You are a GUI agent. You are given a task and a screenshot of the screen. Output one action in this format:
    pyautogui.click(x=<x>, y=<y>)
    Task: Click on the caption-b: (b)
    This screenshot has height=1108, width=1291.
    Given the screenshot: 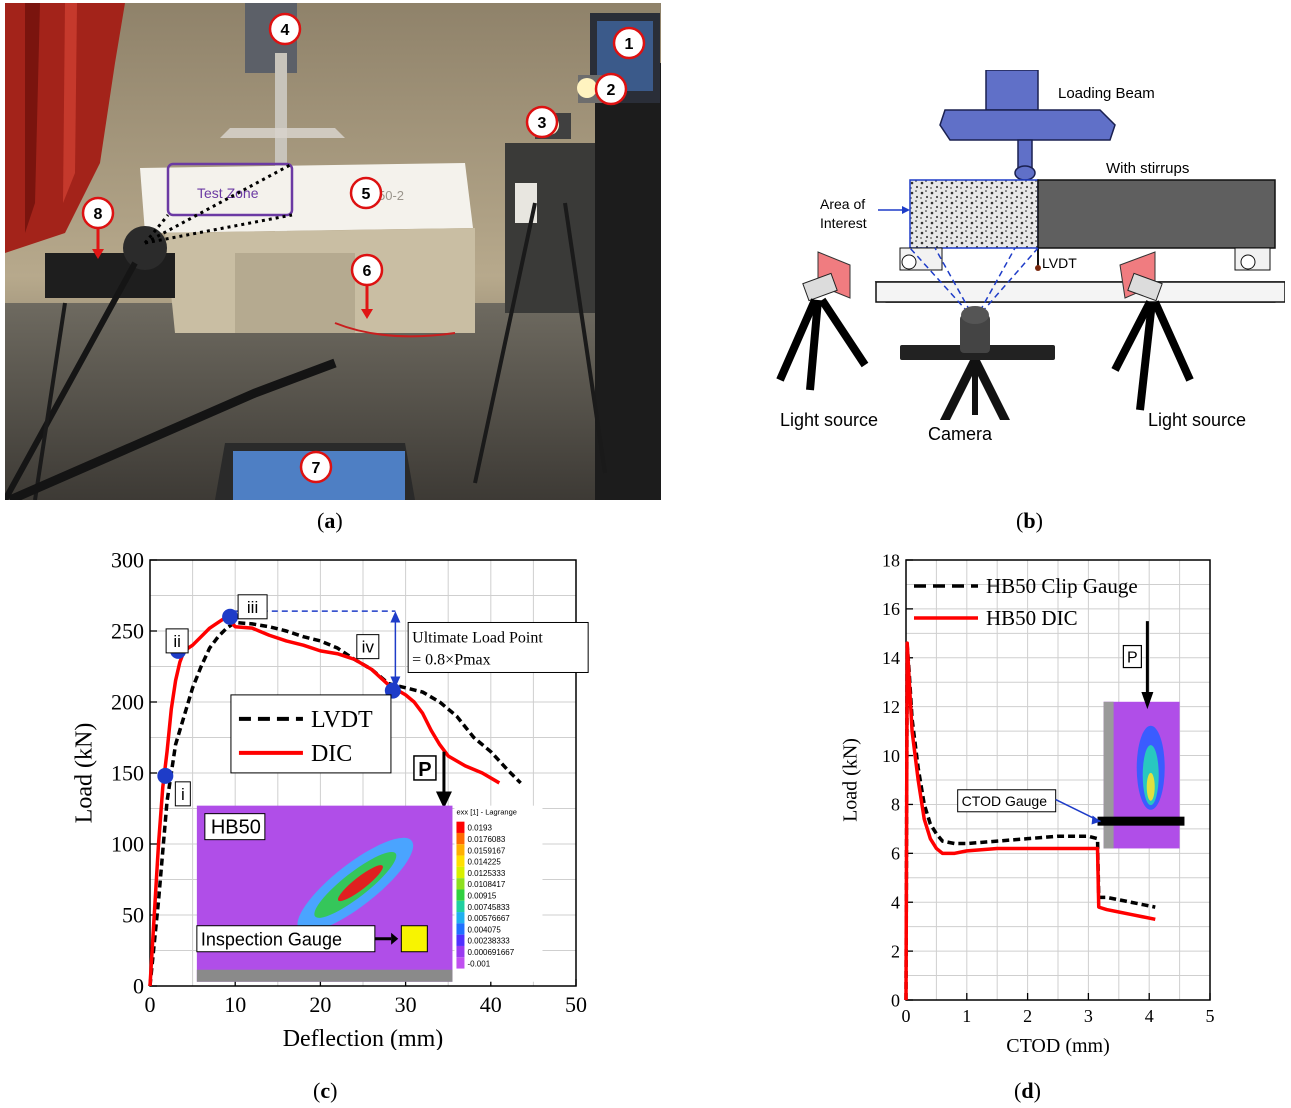 What is the action you would take?
    pyautogui.click(x=1029, y=520)
    